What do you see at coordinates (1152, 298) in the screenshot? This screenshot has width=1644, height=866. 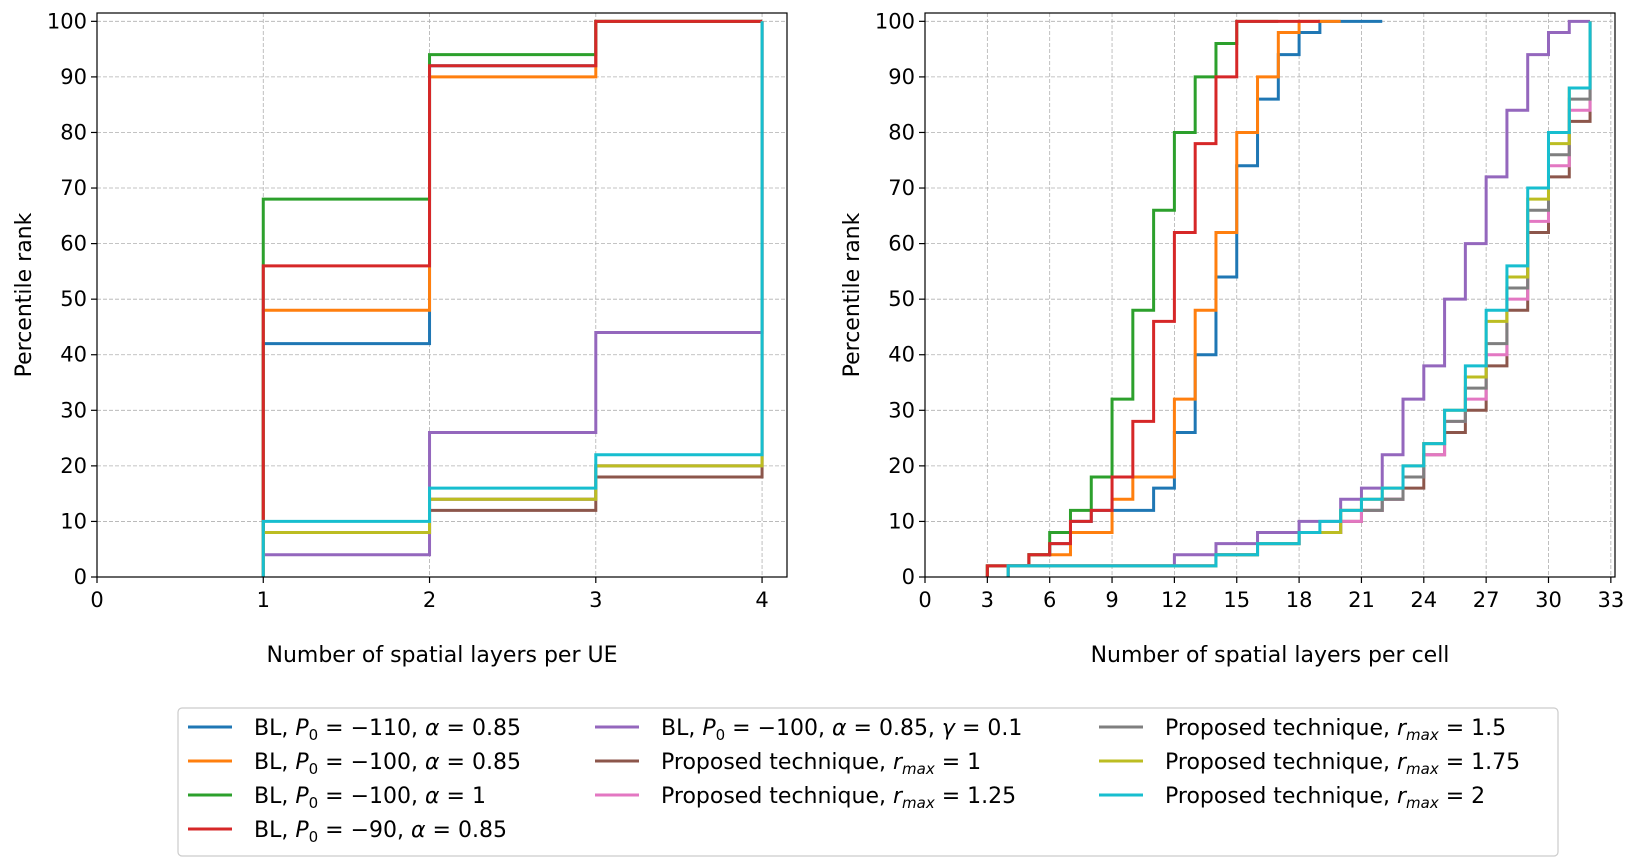 I see `series-line-bl_p90` at bounding box center [1152, 298].